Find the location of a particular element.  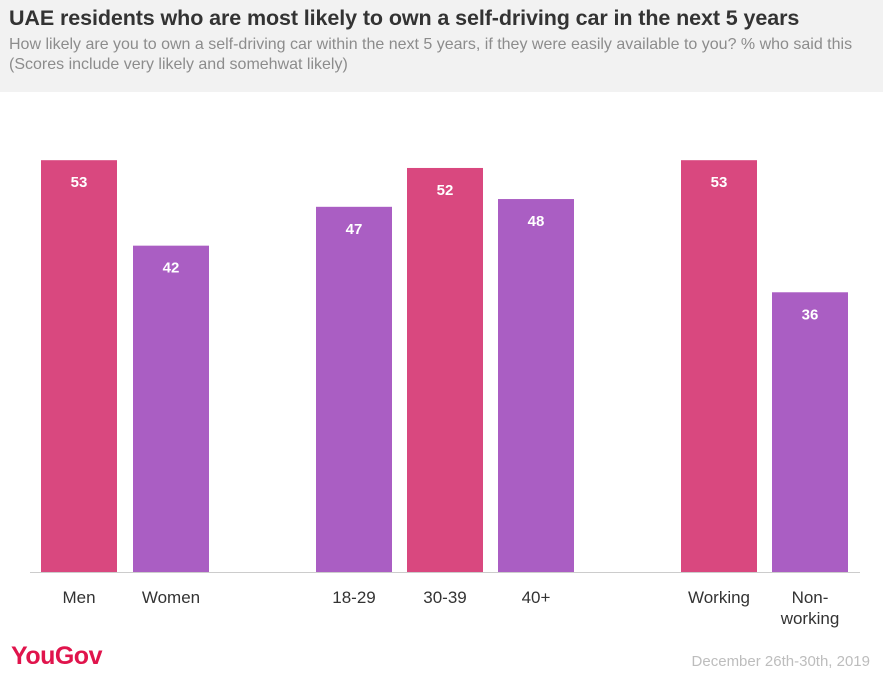

category-label: Working is located at coordinates (719, 597).